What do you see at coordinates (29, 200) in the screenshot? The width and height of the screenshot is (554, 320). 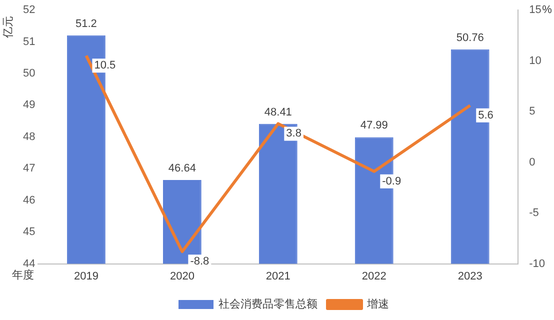 I see `y-tick-label: 46` at bounding box center [29, 200].